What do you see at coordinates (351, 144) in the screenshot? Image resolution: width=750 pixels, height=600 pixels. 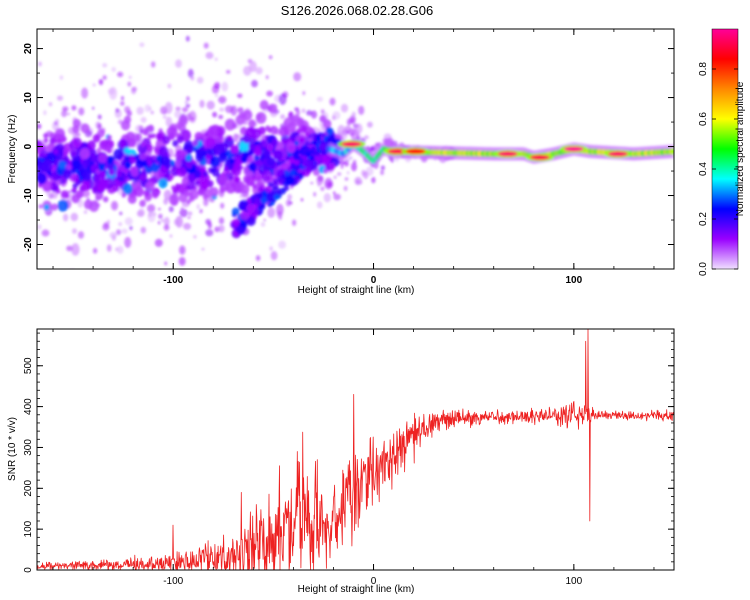 I see `spectrogram-hotspot` at bounding box center [351, 144].